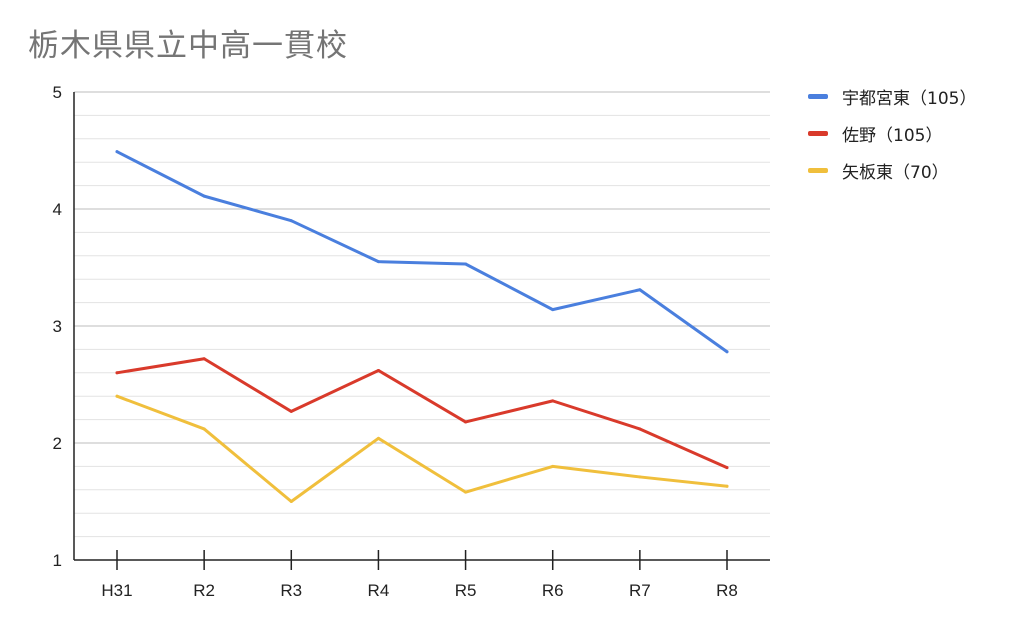  What do you see at coordinates (379, 590) in the screenshot?
I see `x-tick-label: R4` at bounding box center [379, 590].